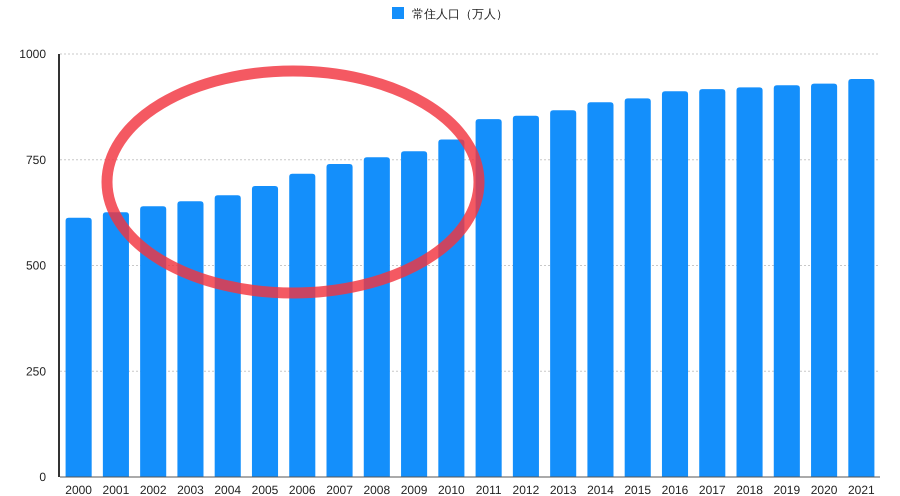 This screenshot has width=900, height=496. What do you see at coordinates (750, 489) in the screenshot?
I see `x-tick-label: 2018` at bounding box center [750, 489].